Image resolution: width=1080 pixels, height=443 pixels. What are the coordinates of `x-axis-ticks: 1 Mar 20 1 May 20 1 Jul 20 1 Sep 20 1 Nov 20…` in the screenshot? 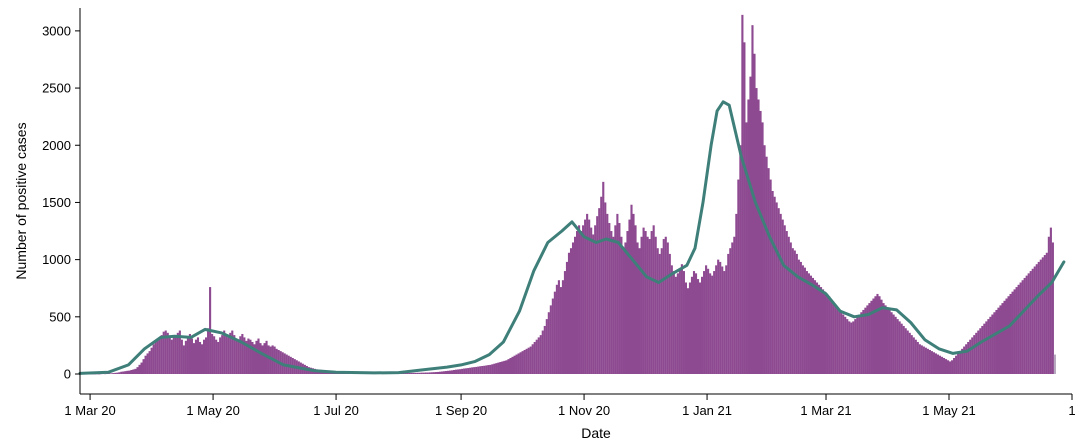 It's located at (570, 406).